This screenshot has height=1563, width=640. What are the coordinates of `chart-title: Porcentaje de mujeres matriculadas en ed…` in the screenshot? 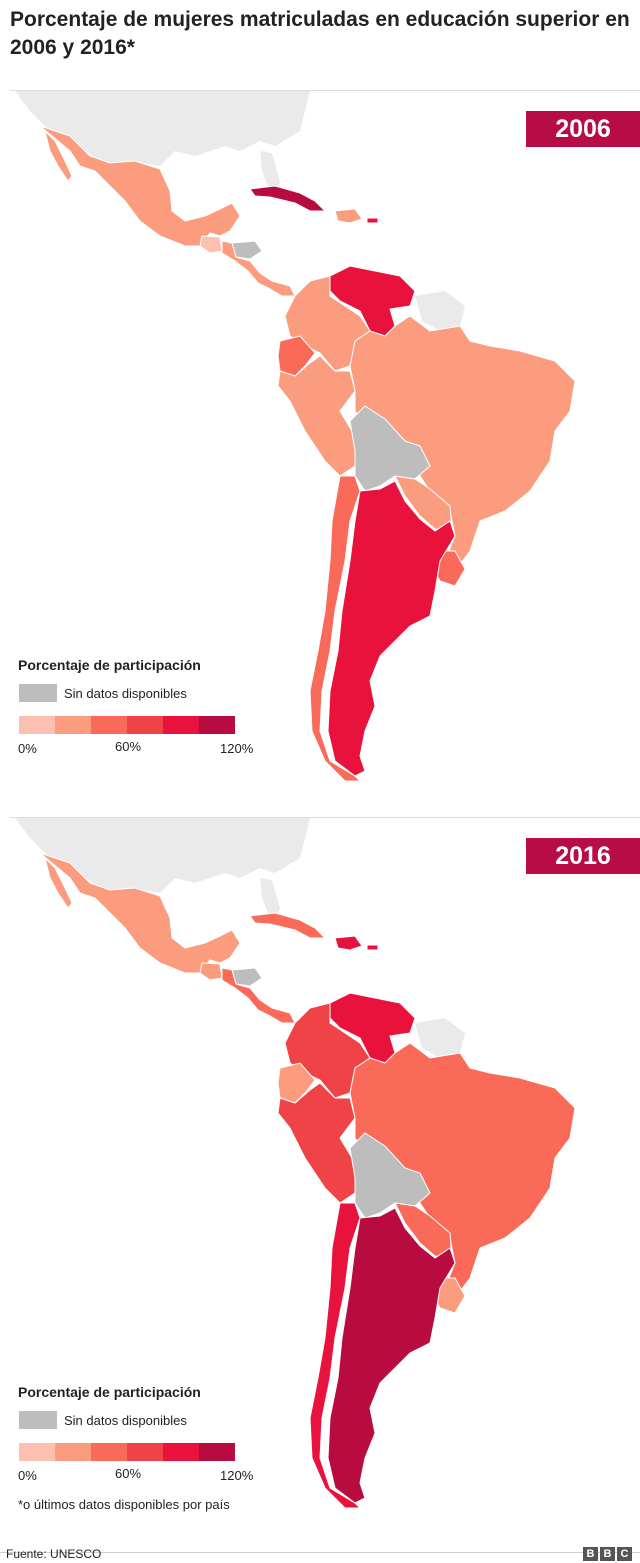 It's located at (320, 33).